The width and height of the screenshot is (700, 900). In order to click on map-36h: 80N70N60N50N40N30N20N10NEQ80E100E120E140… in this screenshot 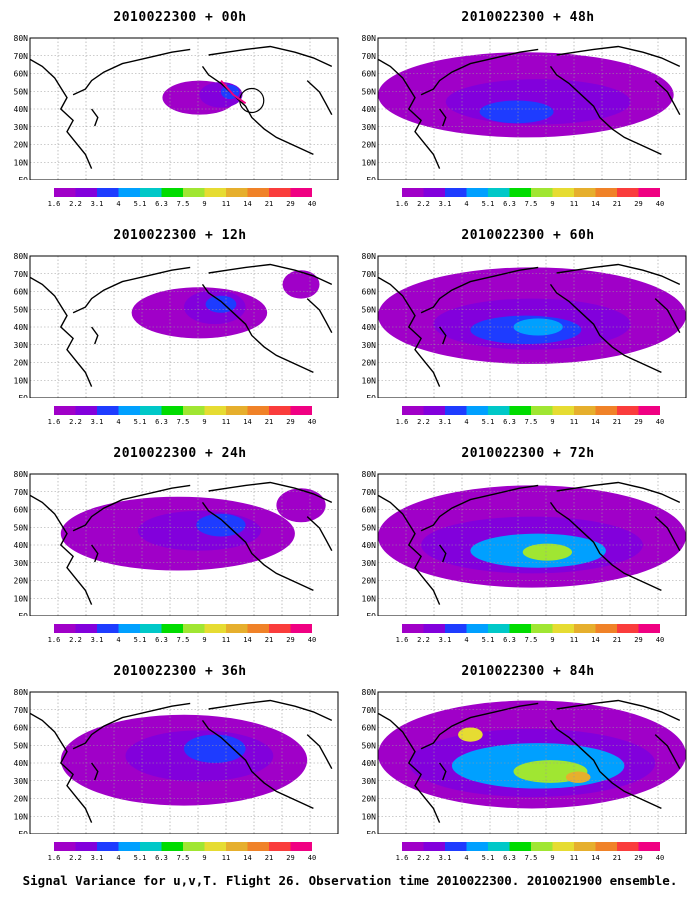, I will do `click(176, 761)`.